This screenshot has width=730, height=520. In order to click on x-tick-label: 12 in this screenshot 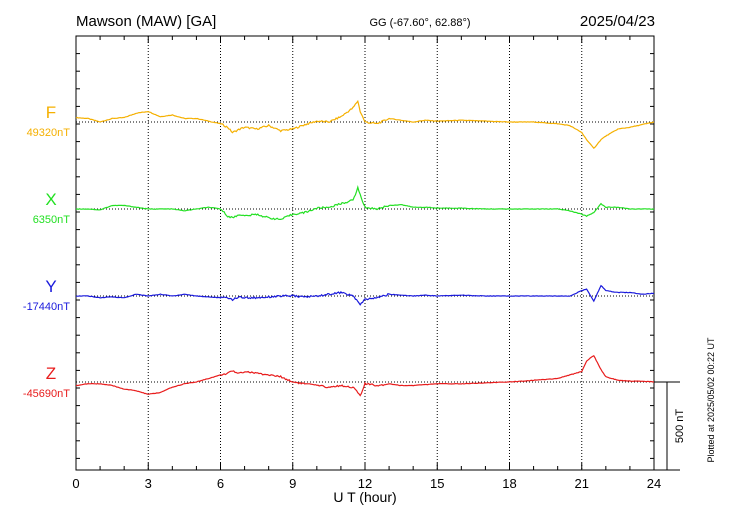, I will do `click(365, 483)`.